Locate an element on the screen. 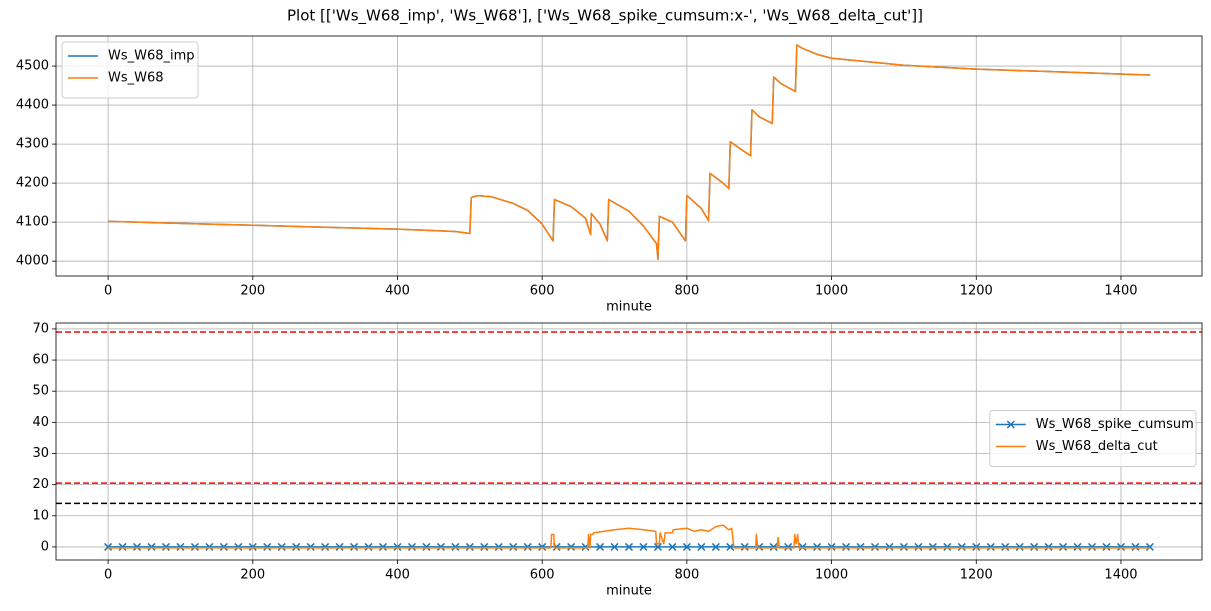 This screenshot has height=611, width=1211. legend: Ws_W68_spike_cumsum Ws_W68_delta_cut is located at coordinates (1093, 438).